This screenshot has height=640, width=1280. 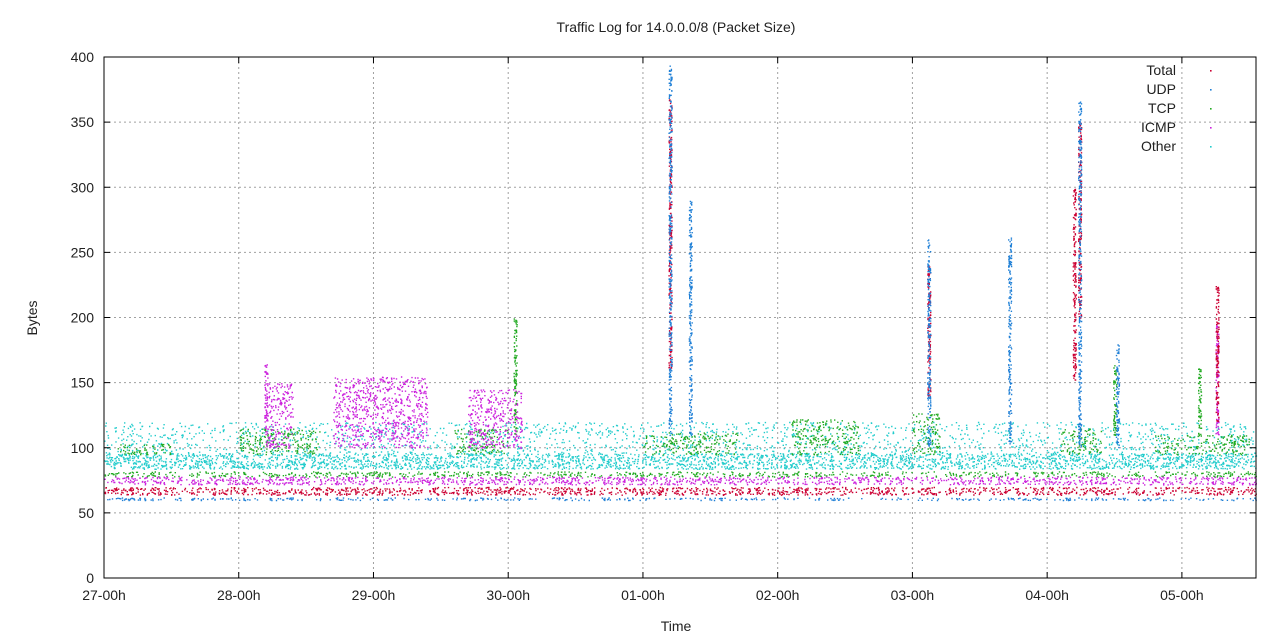 What do you see at coordinates (83, 448) in the screenshot?
I see `y-tick-label: 100` at bounding box center [83, 448].